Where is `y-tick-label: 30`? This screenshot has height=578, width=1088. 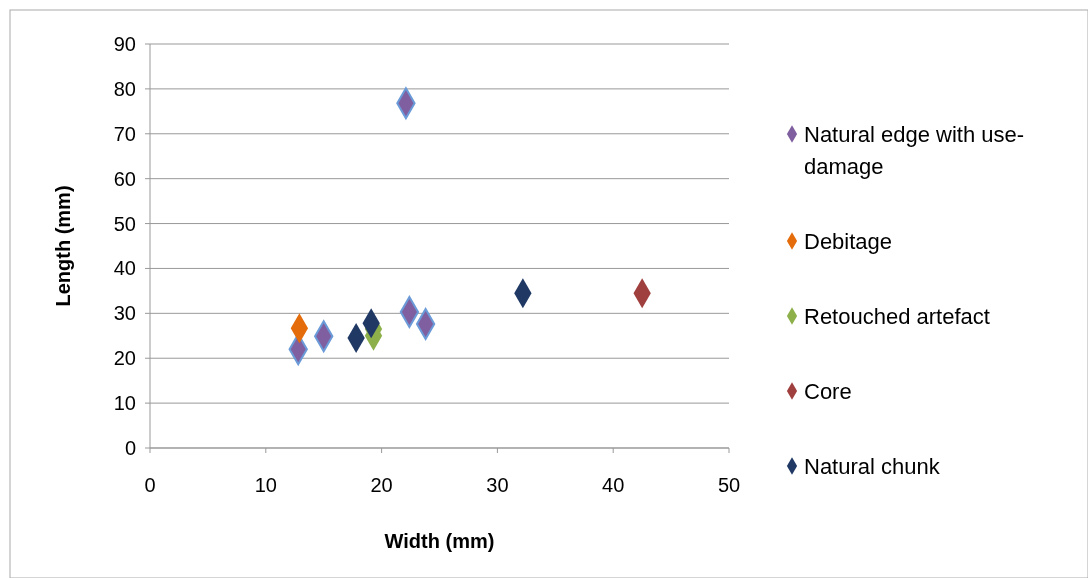
y-tick-label: 30 is located at coordinates (124, 313).